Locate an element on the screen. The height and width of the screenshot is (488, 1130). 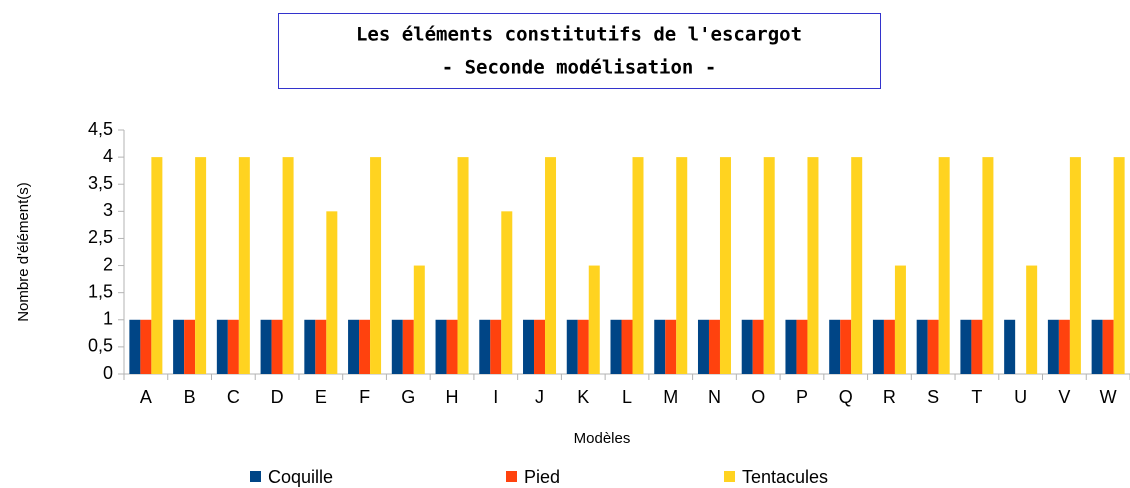
x-tick-label: M is located at coordinates (670, 397).